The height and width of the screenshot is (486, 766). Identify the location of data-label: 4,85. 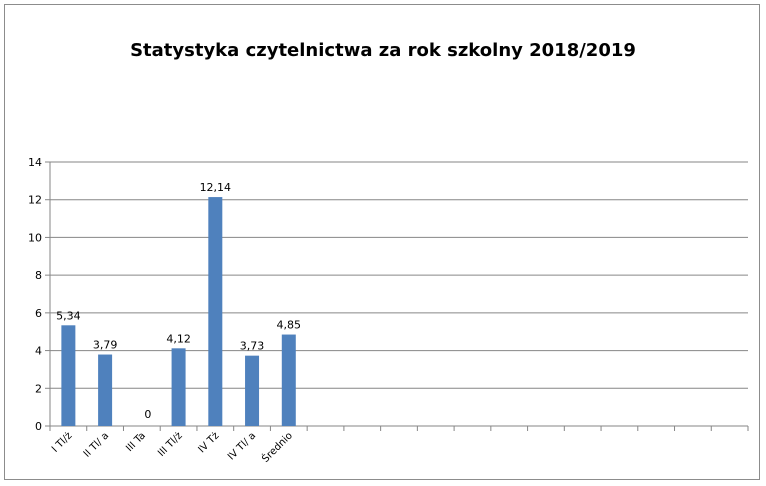
(289, 325).